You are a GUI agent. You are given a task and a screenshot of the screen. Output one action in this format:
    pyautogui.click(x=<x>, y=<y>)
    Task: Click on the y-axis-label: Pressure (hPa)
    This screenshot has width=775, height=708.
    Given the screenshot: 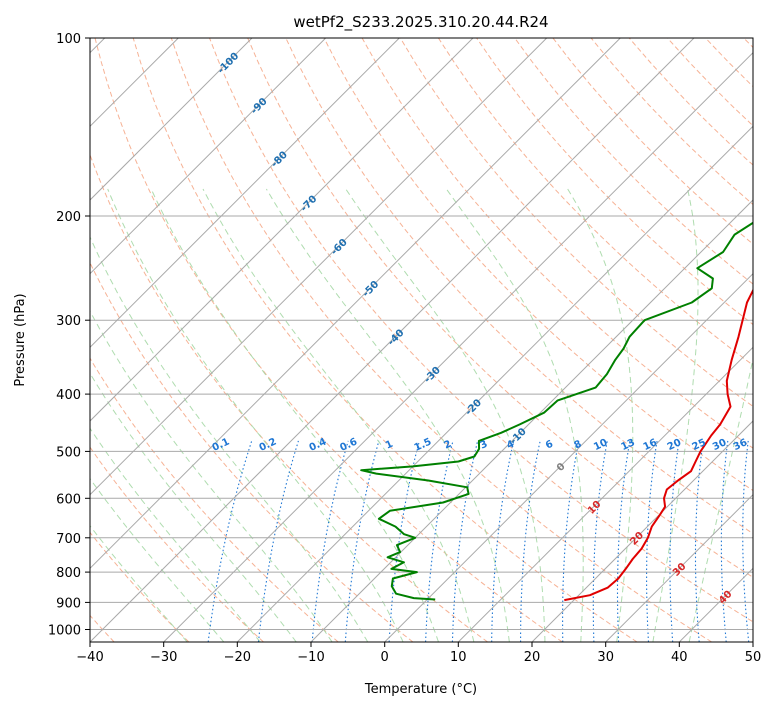 What is the action you would take?
    pyautogui.click(x=20, y=339)
    